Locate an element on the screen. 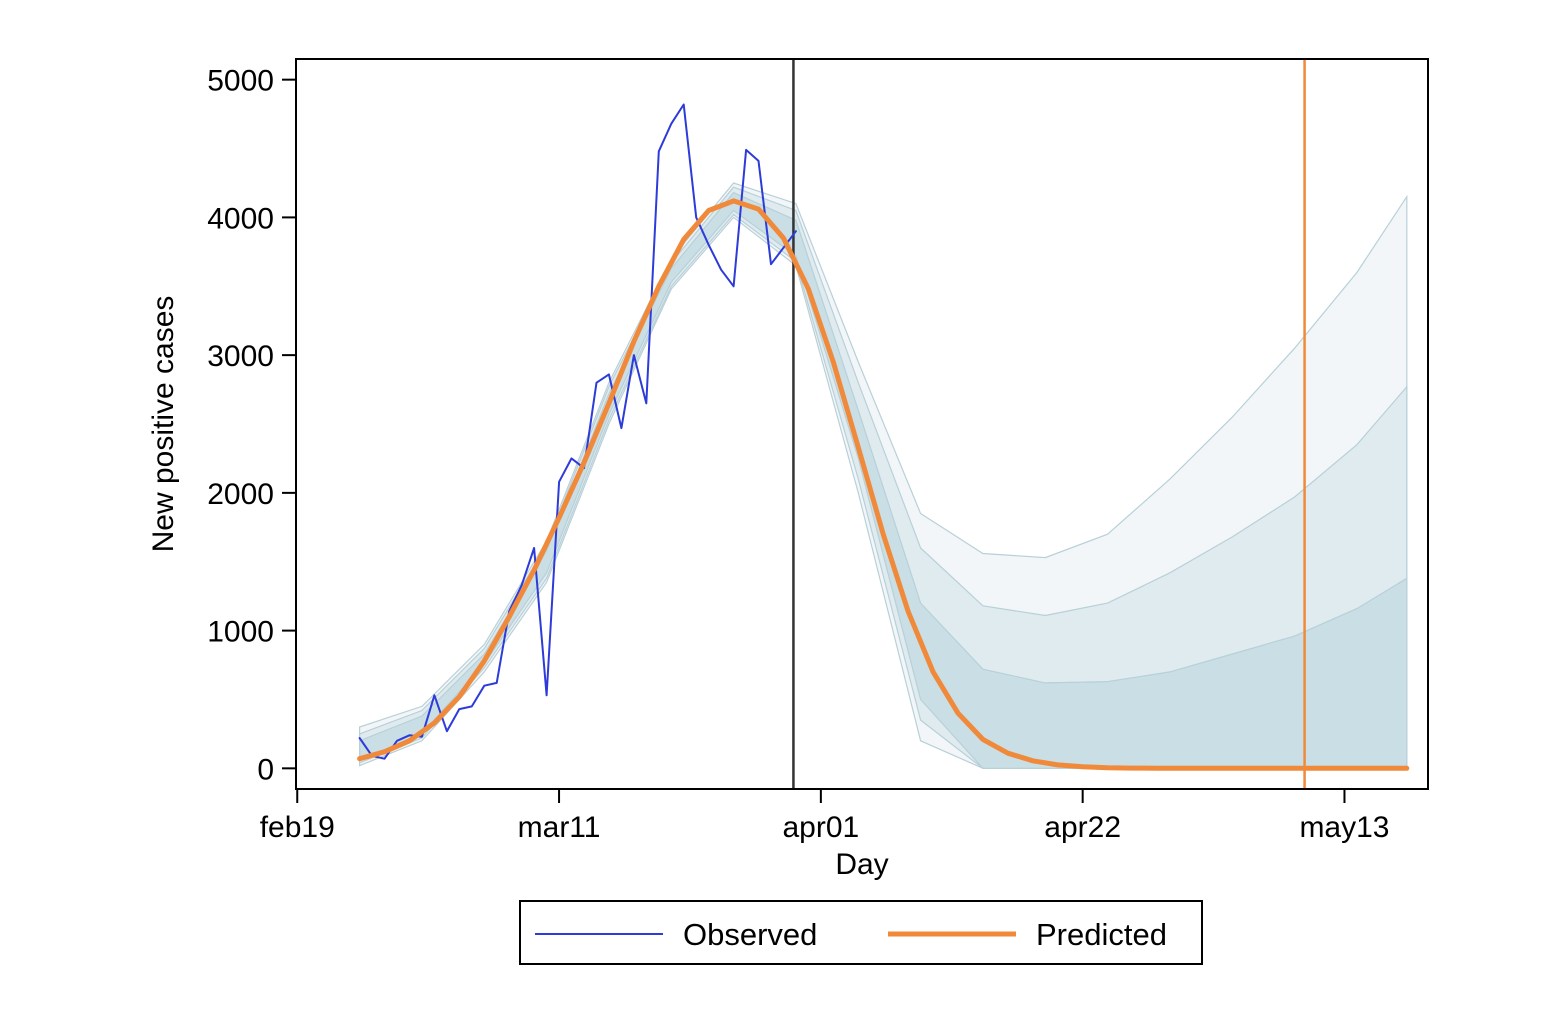  x-tick-label-apr22: apr22 is located at coordinates (1082, 827).